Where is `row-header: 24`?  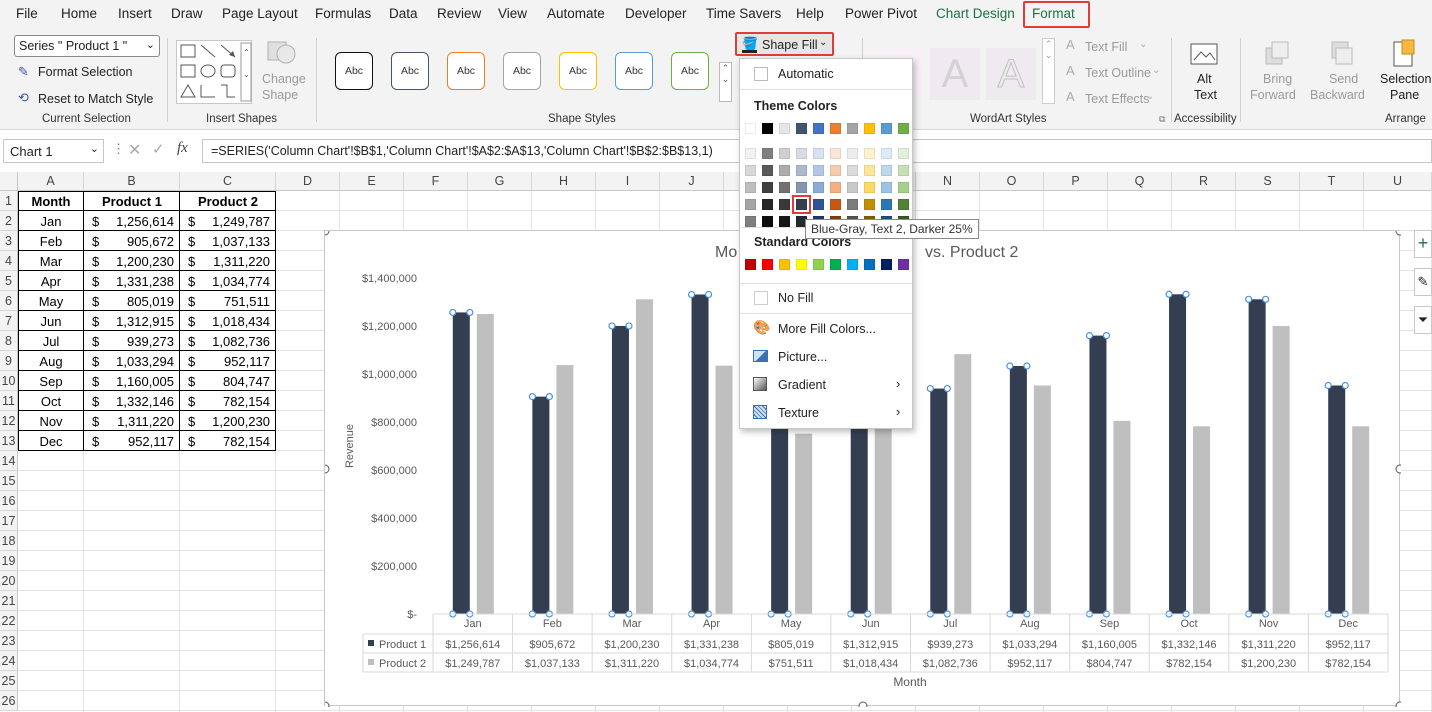
row-header: 24 is located at coordinates (9, 661).